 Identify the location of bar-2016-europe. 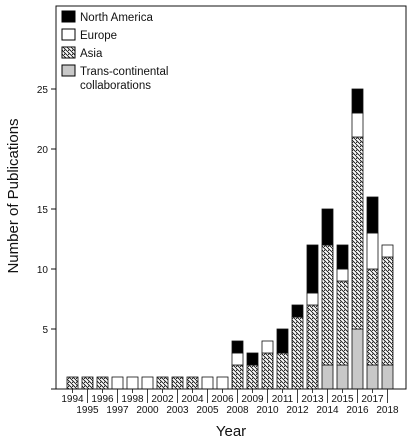
(357, 125).